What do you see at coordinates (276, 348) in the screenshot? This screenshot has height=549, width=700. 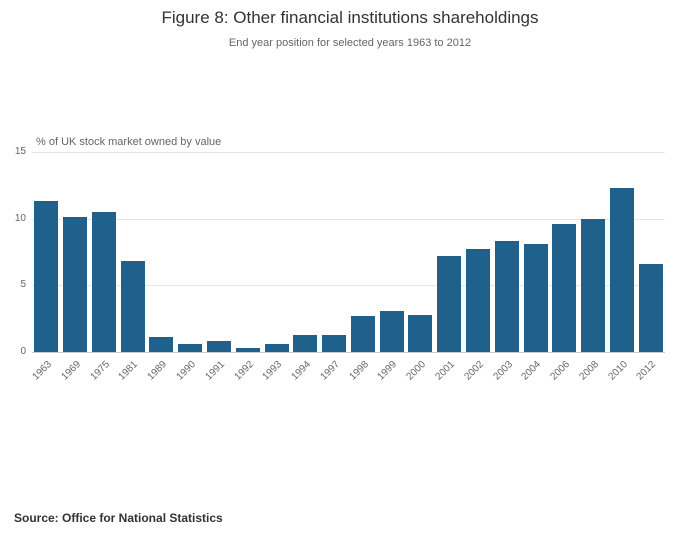 I see `bar-1993` at bounding box center [276, 348].